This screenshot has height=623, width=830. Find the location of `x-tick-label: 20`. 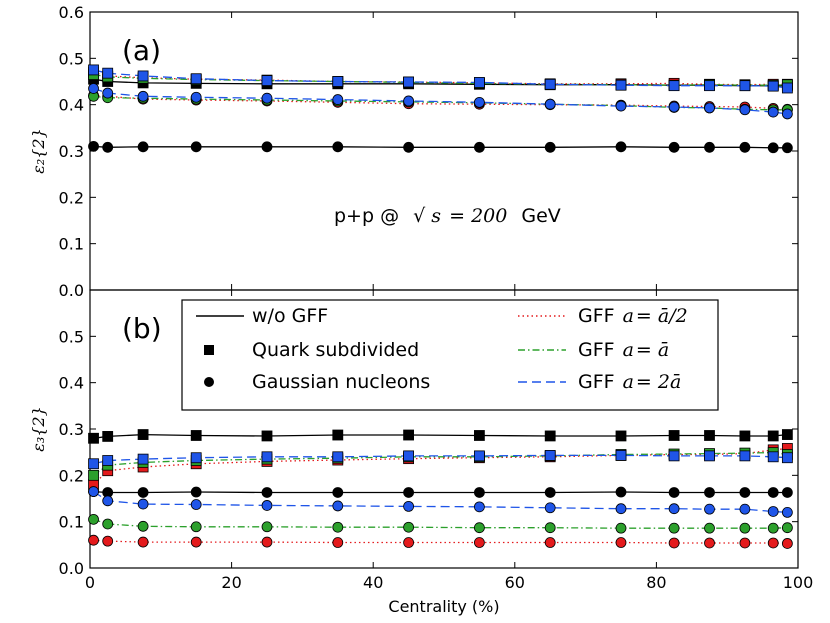

x-tick-label: 20 is located at coordinates (231, 582).